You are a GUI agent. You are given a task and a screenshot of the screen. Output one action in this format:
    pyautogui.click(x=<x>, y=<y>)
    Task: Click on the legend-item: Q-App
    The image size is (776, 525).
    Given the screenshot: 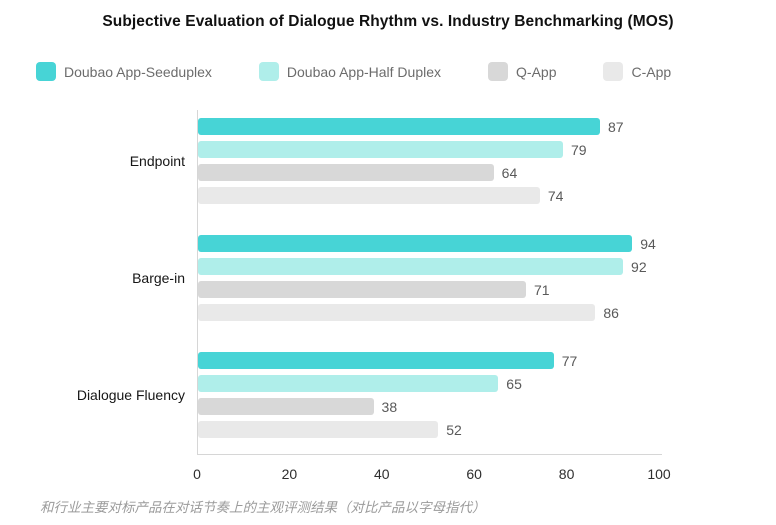 What is the action you would take?
    pyautogui.click(x=522, y=71)
    